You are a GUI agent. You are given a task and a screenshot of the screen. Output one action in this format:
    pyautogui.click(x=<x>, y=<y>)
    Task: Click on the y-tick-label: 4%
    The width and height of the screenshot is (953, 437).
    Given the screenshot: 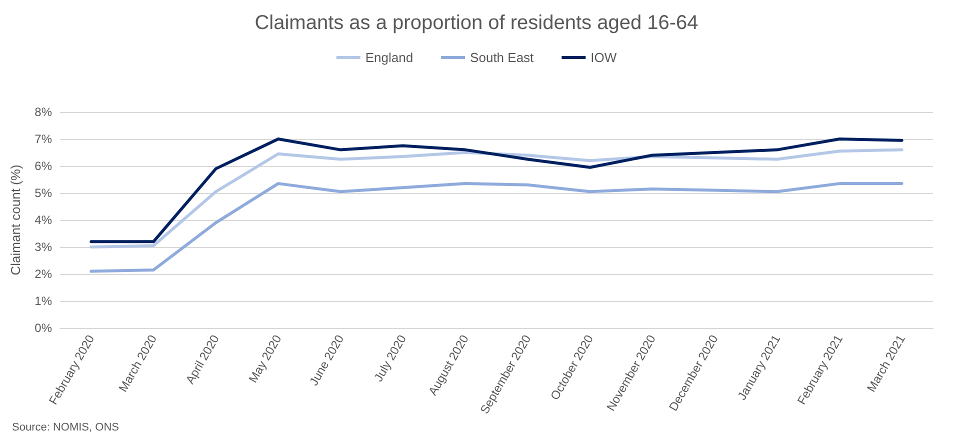 What is the action you would take?
    pyautogui.click(x=43, y=220)
    